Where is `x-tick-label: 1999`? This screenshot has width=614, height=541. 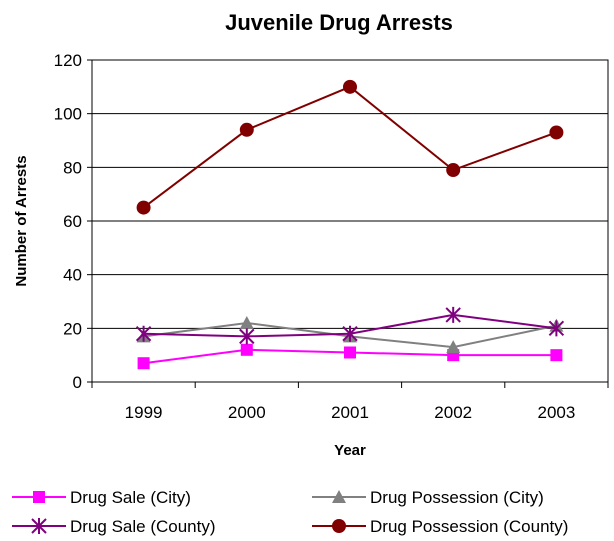
x-tick-label: 1999 is located at coordinates (144, 412).